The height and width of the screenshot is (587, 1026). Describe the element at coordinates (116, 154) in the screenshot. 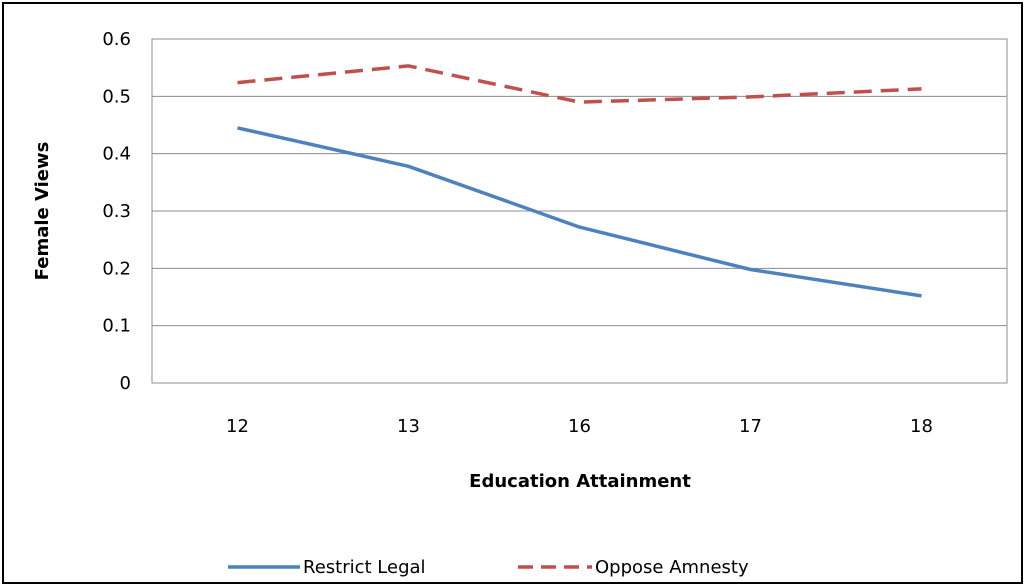

I see `y-tick-label: 0.4` at that location.